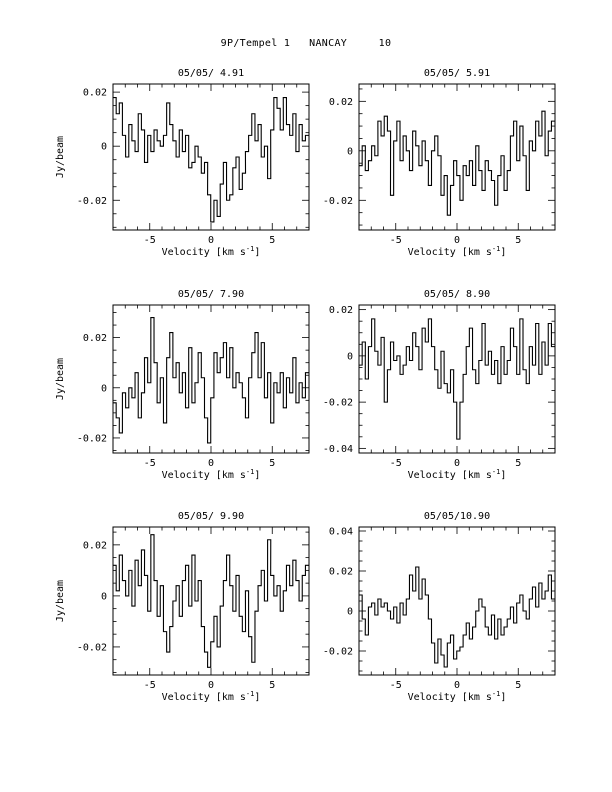  What do you see at coordinates (457, 73) in the screenshot?
I see `panel-title: 05/05/ 5.91` at bounding box center [457, 73].